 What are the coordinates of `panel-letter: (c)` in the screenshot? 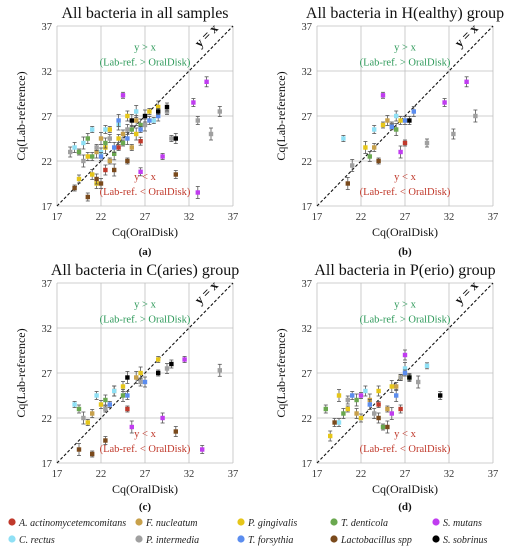 It's located at (145, 507).